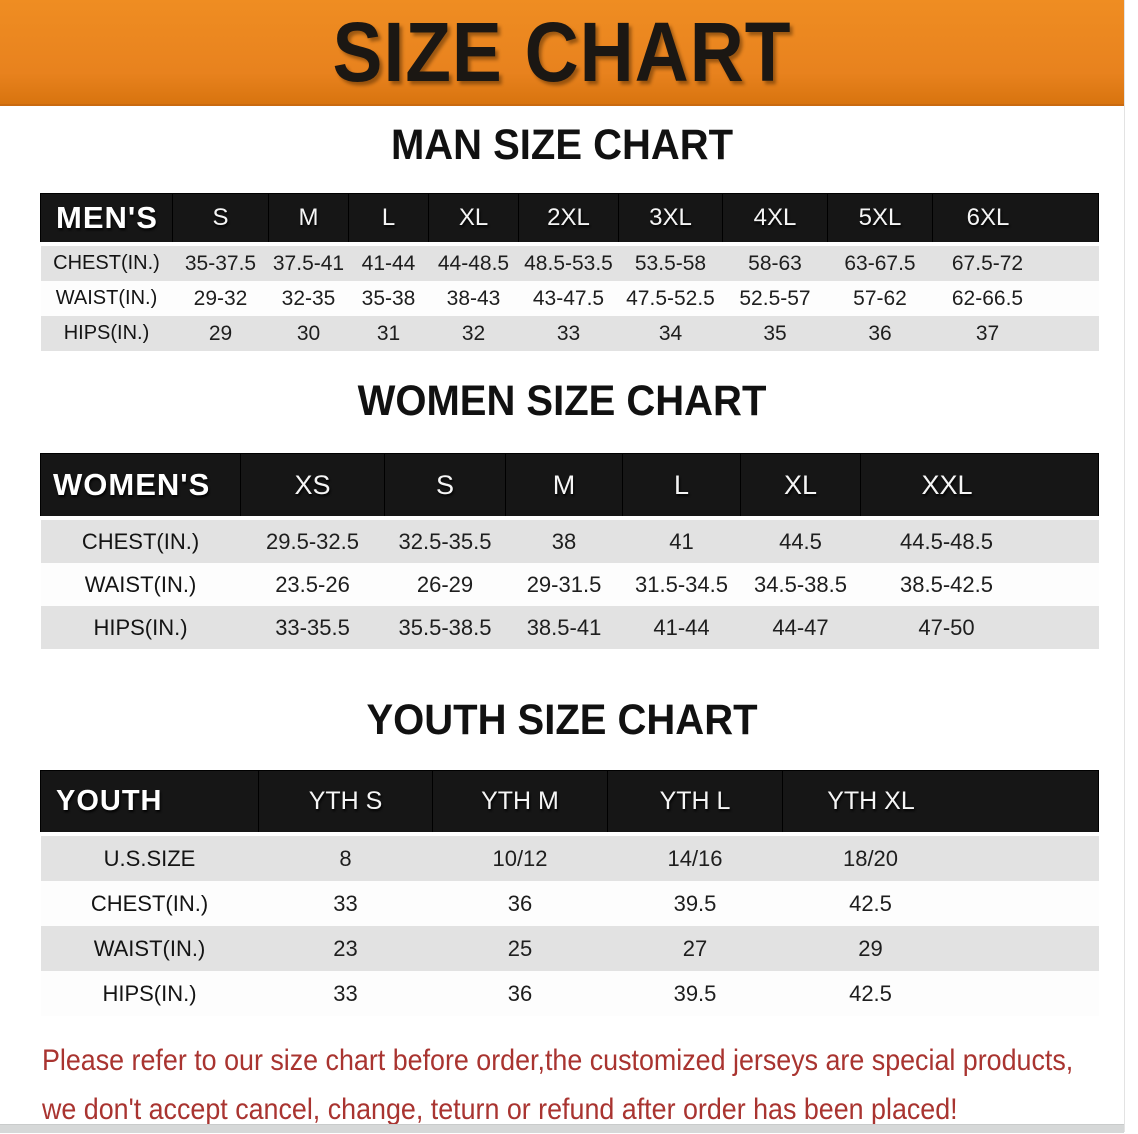  Describe the element at coordinates (562, 145) in the screenshot. I see `men-section-title: MAN SIZE CHART` at that location.